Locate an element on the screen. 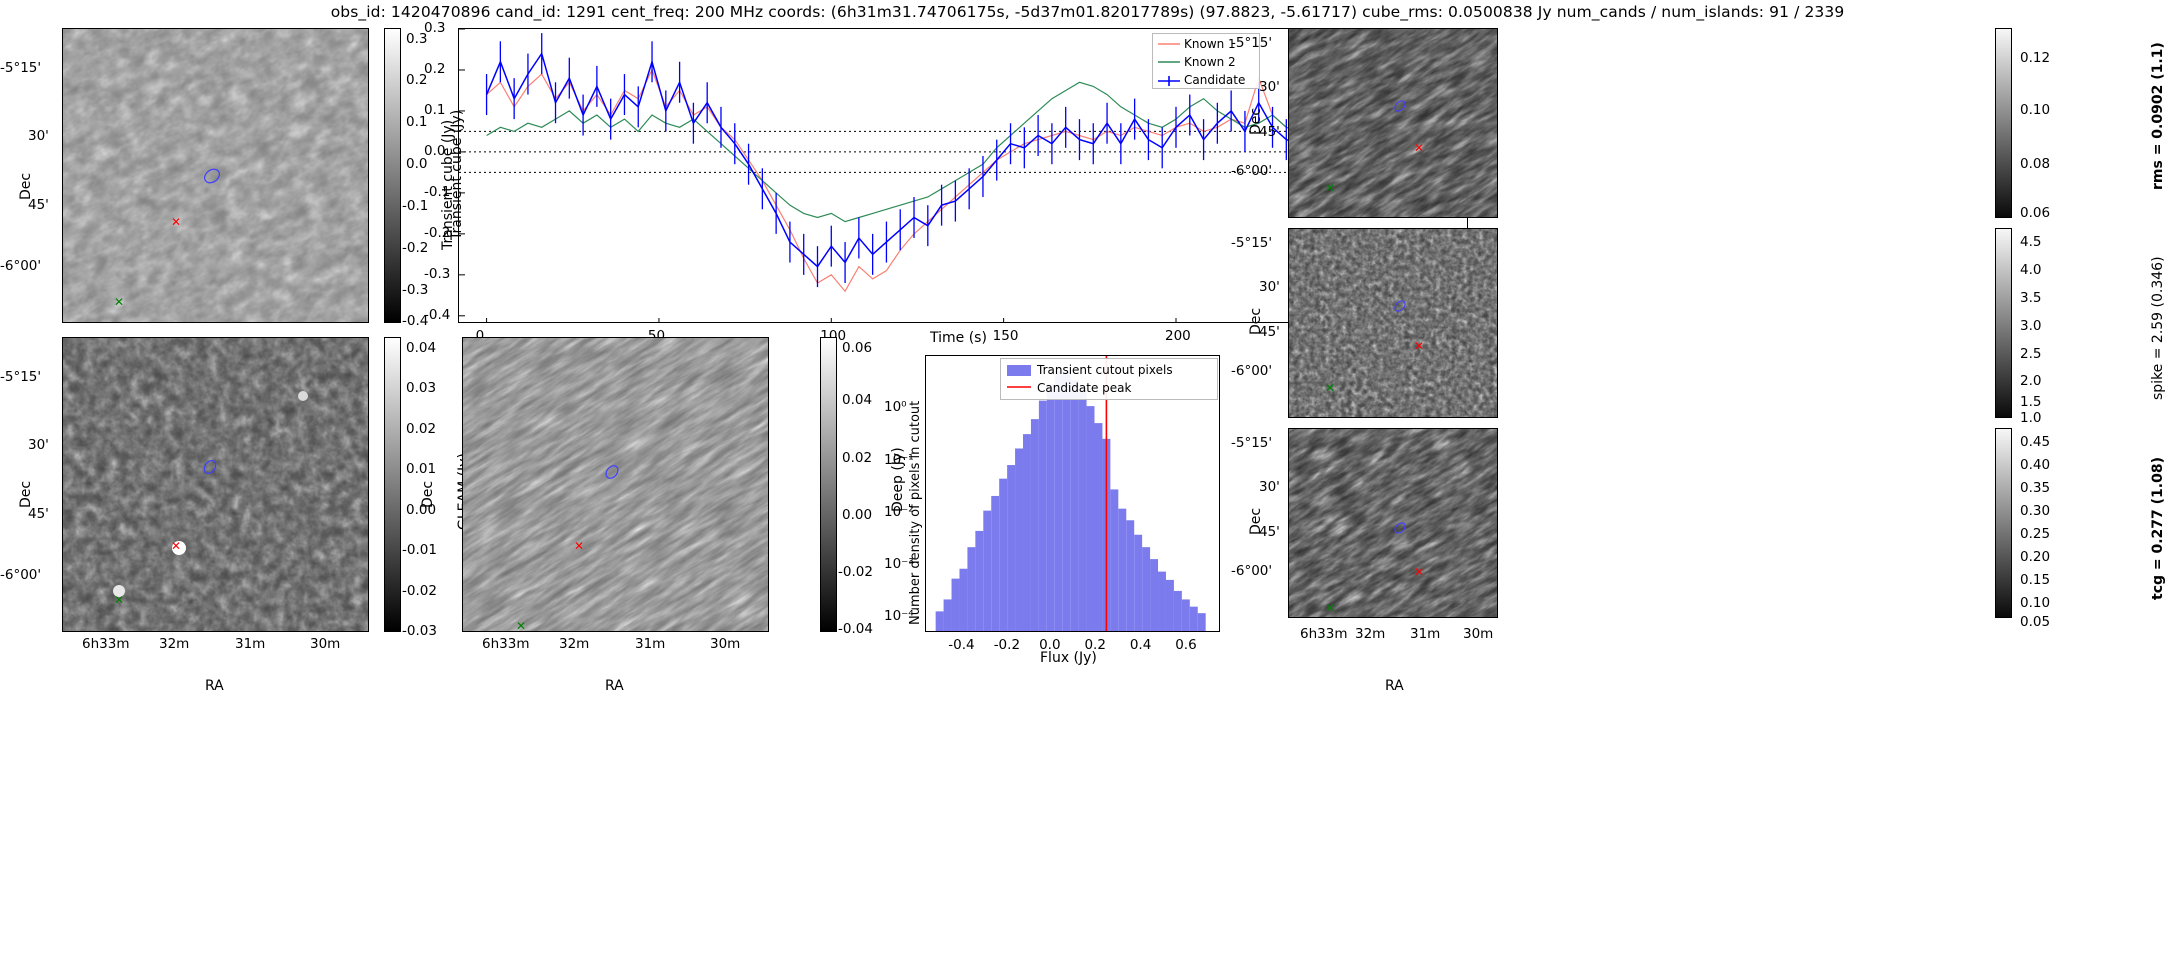  histogram-xtick: 0.6 is located at coordinates (1186, 645).